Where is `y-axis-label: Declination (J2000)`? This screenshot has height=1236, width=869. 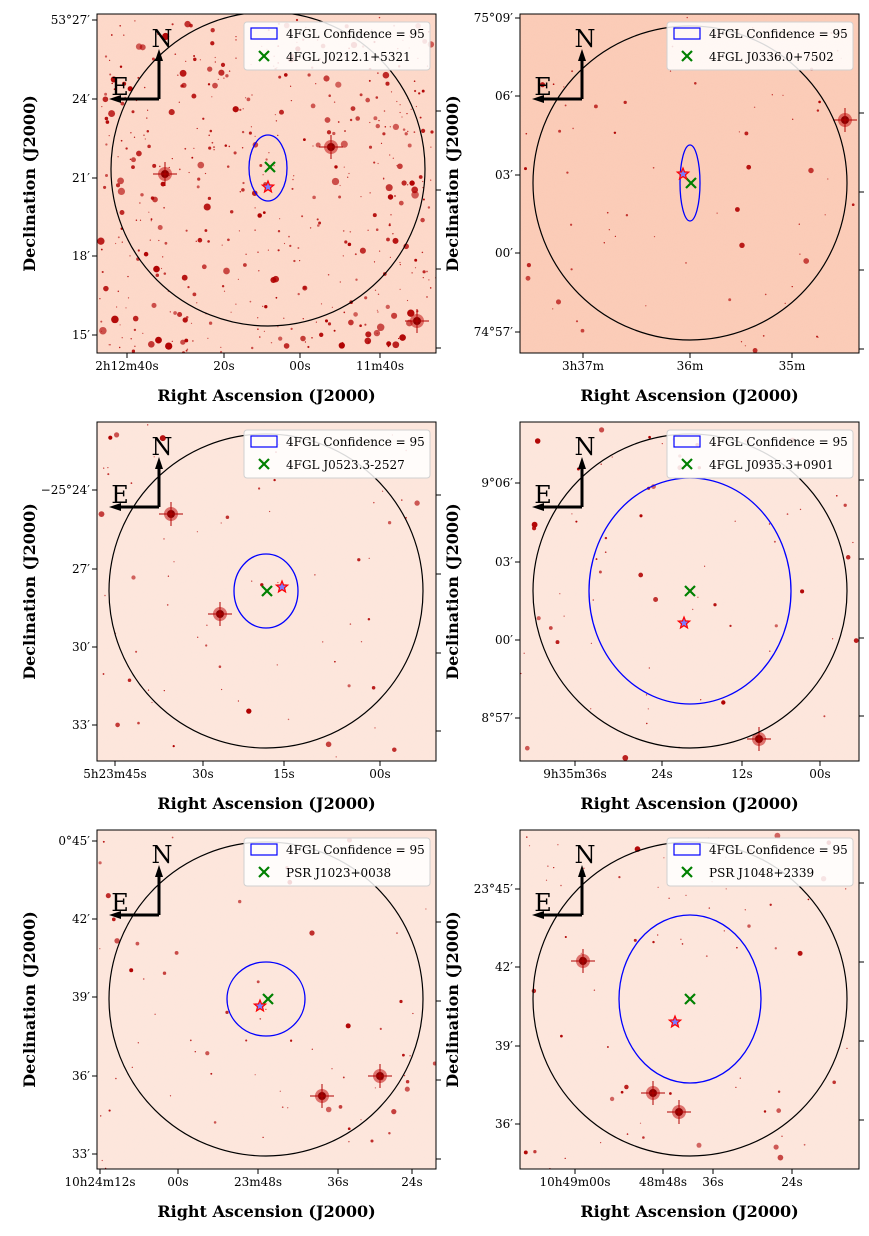 y-axis-label: Declination (J2000) is located at coordinates (29, 183).